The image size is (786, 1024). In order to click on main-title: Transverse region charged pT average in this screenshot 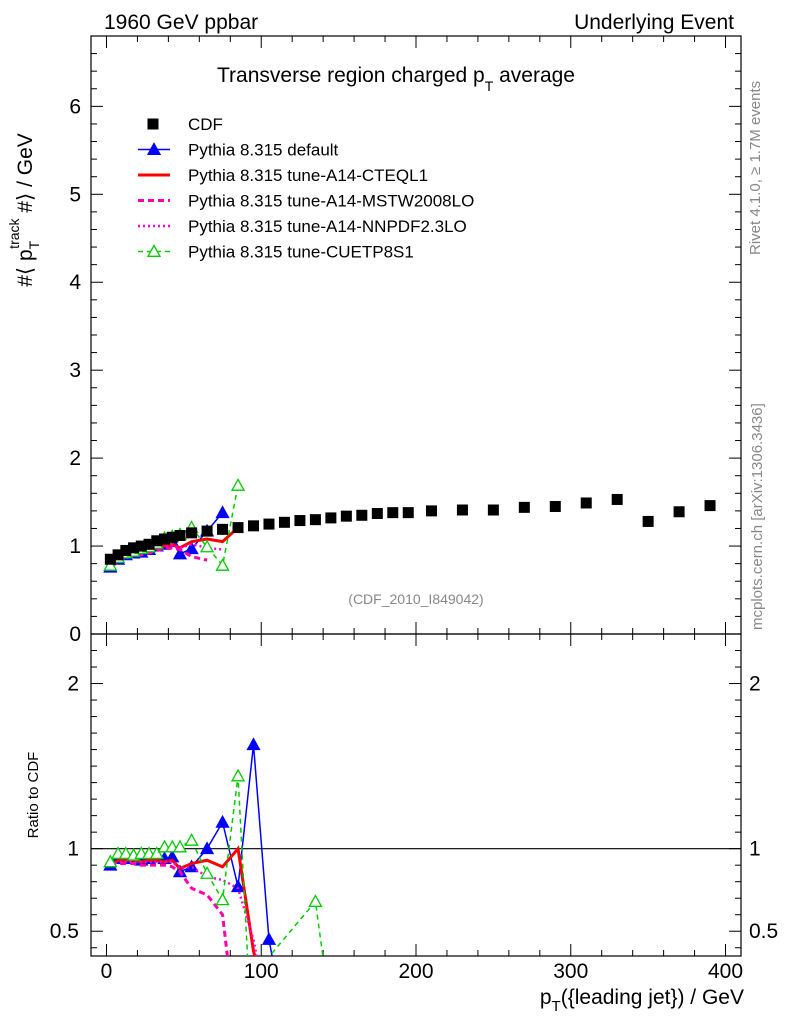, I will do `click(396, 79)`.